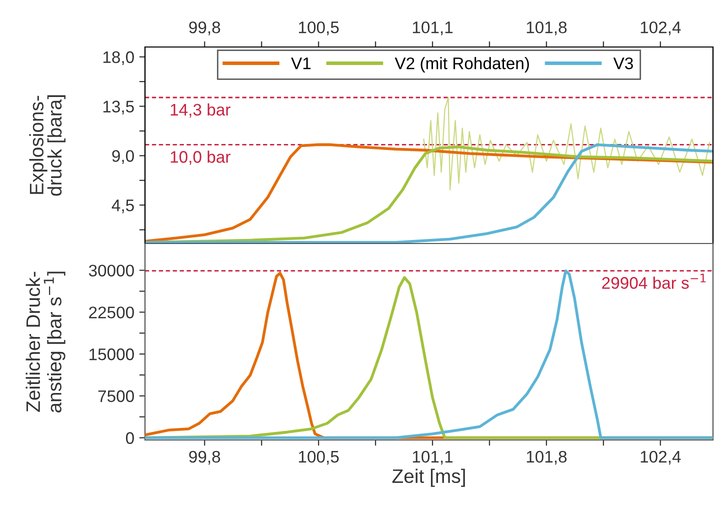  Describe the element at coordinates (301, 64) in the screenshot. I see `legend-label: V1` at that location.